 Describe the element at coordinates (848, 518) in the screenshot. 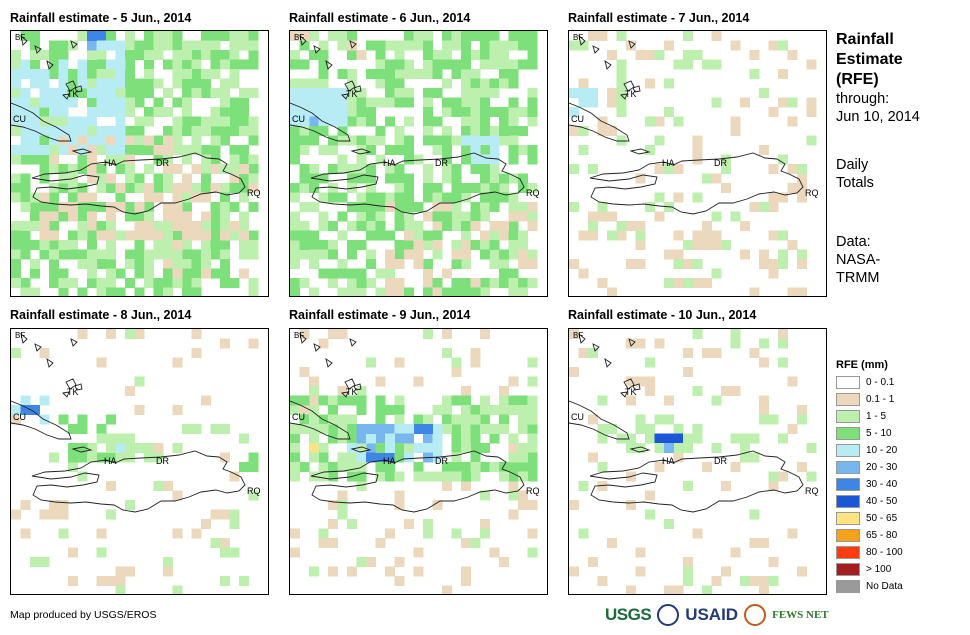

I see `legend-swatch` at that location.